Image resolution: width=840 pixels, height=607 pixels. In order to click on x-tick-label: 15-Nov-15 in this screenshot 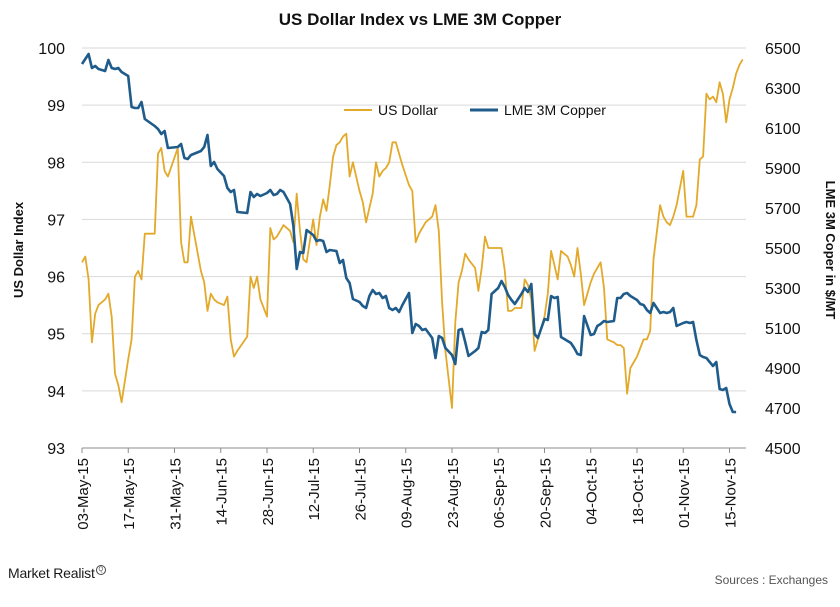, I will do `click(730, 493)`.